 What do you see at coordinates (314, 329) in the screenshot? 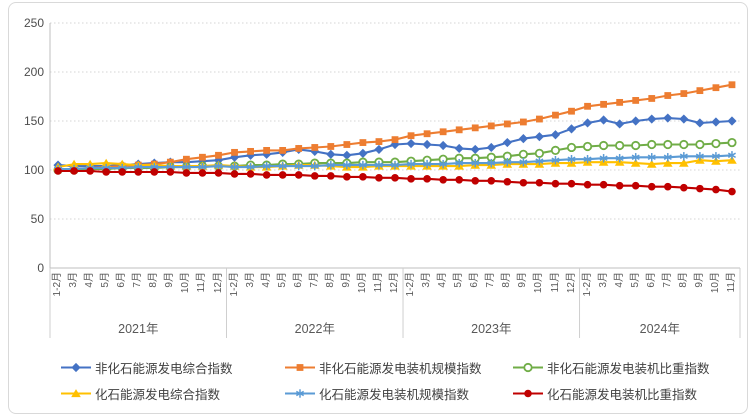
I see `year-group-label: 2022年` at bounding box center [314, 329].